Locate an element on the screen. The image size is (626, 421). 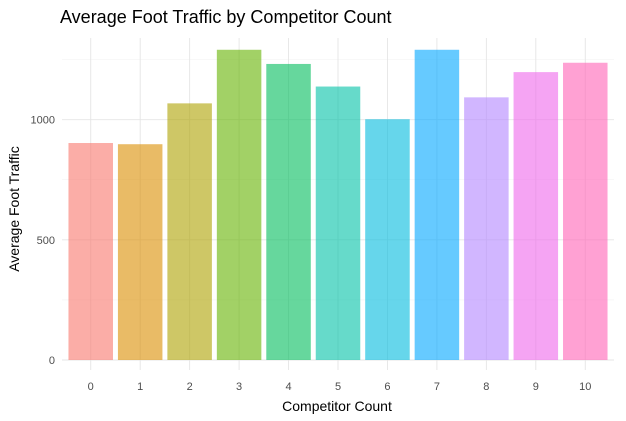
x-tick-label: 8 is located at coordinates (486, 387).